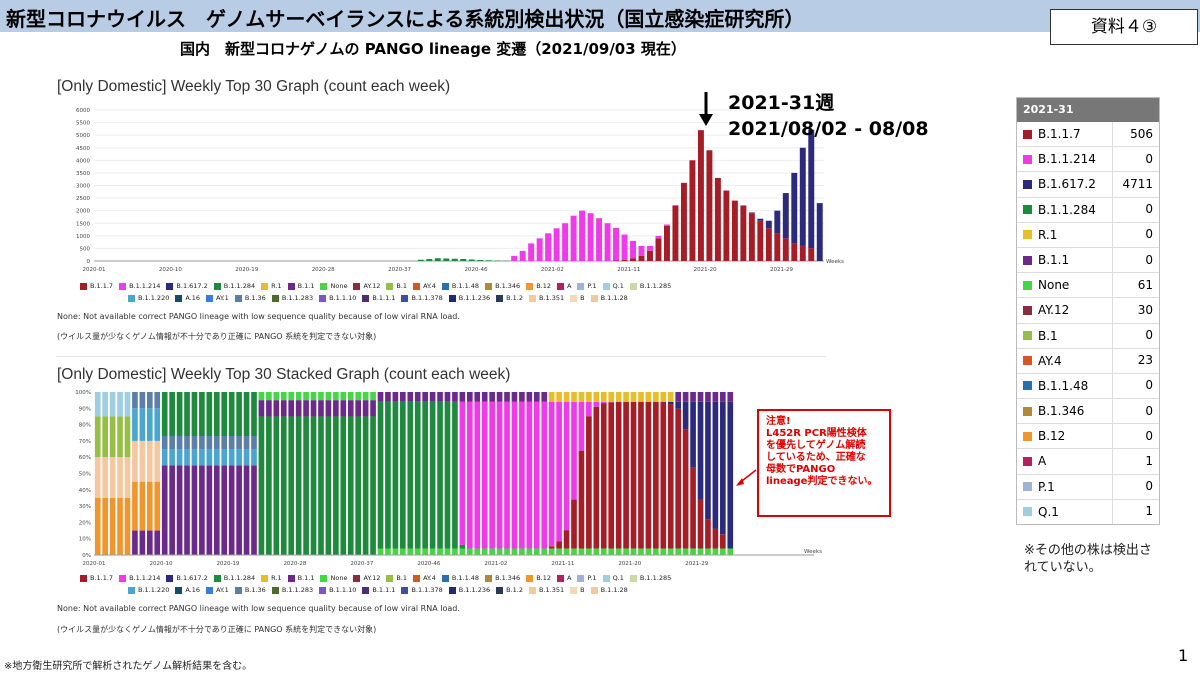 The height and width of the screenshot is (676, 1200). Describe the element at coordinates (89, 262) in the screenshot. I see `y-tick-label: 0` at that location.